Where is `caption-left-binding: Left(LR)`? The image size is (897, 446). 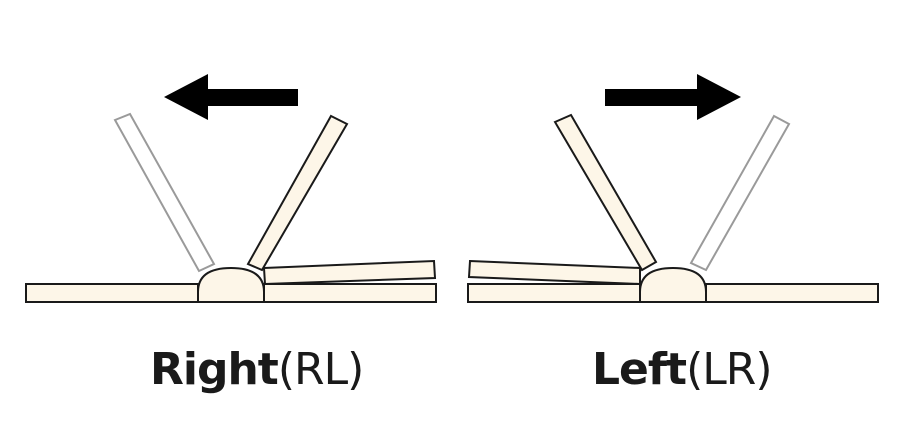
caption-left-binding: Left(LR) is located at coordinates (682, 370).